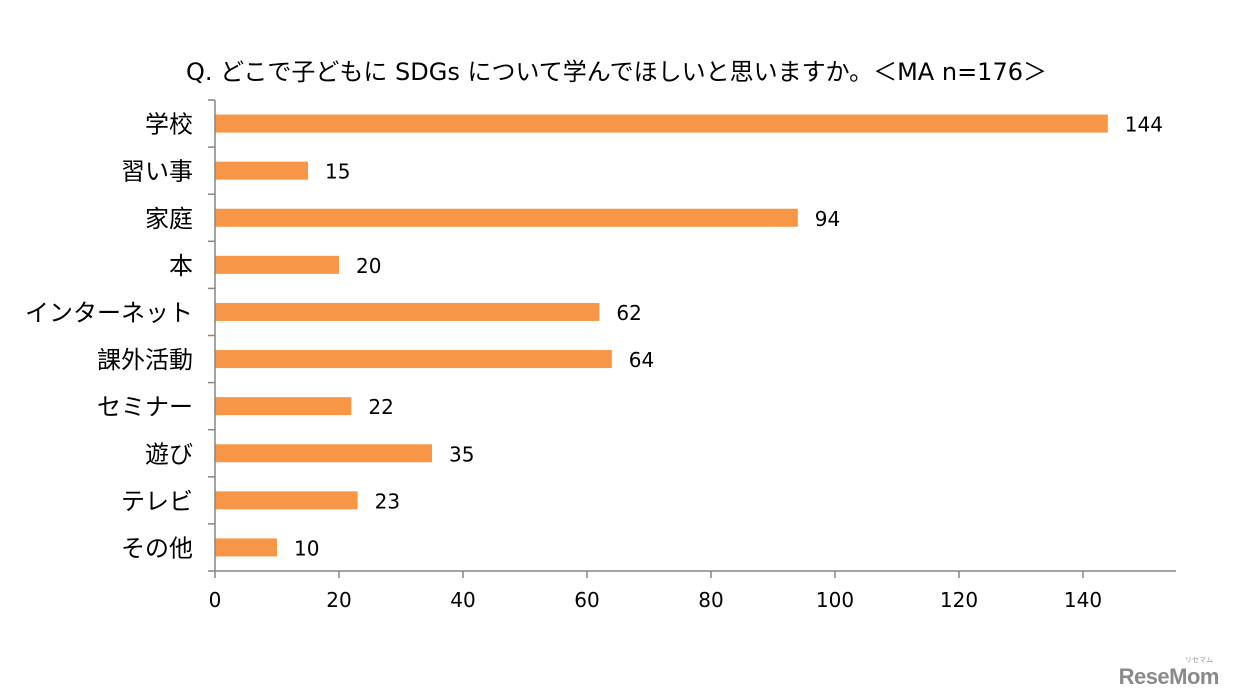  Describe the element at coordinates (387, 501) in the screenshot. I see `value-label: 23` at that location.